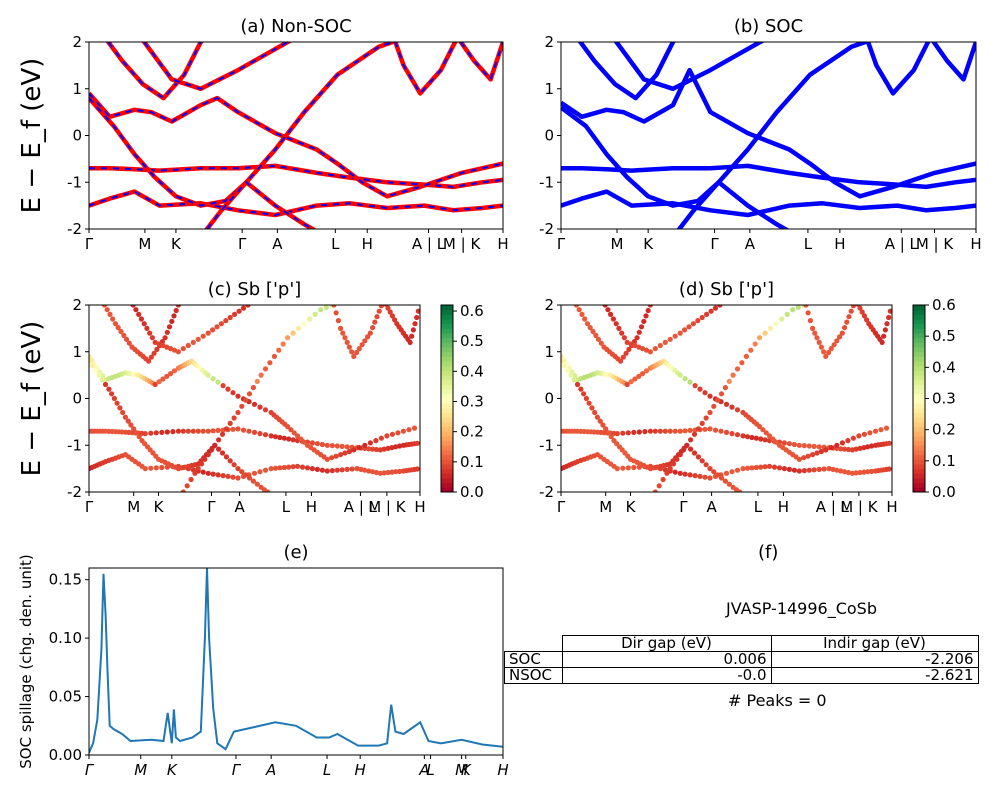  I want to click on x-tick-label: M, so click(617, 244).